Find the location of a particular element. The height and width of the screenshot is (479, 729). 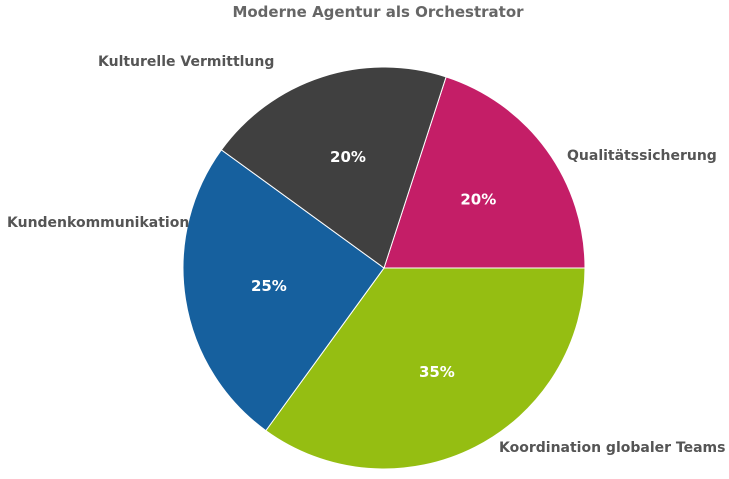

pie-slice-kulturelle-vermittlung is located at coordinates (333, 167).